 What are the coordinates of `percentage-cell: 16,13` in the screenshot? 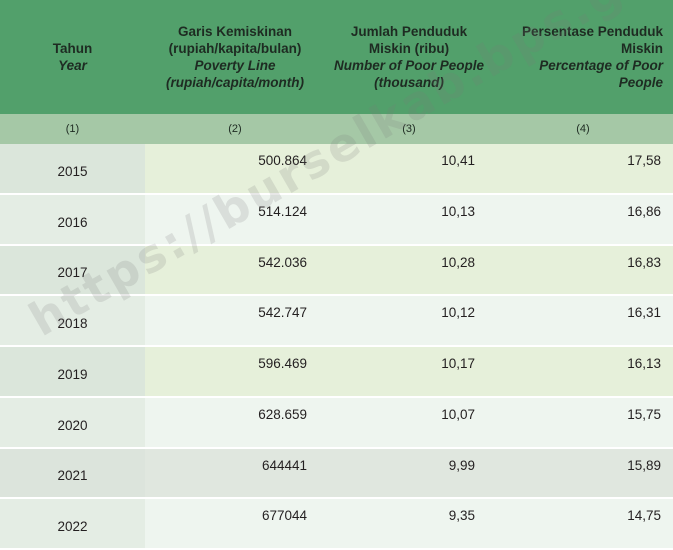 It's located at (583, 372).